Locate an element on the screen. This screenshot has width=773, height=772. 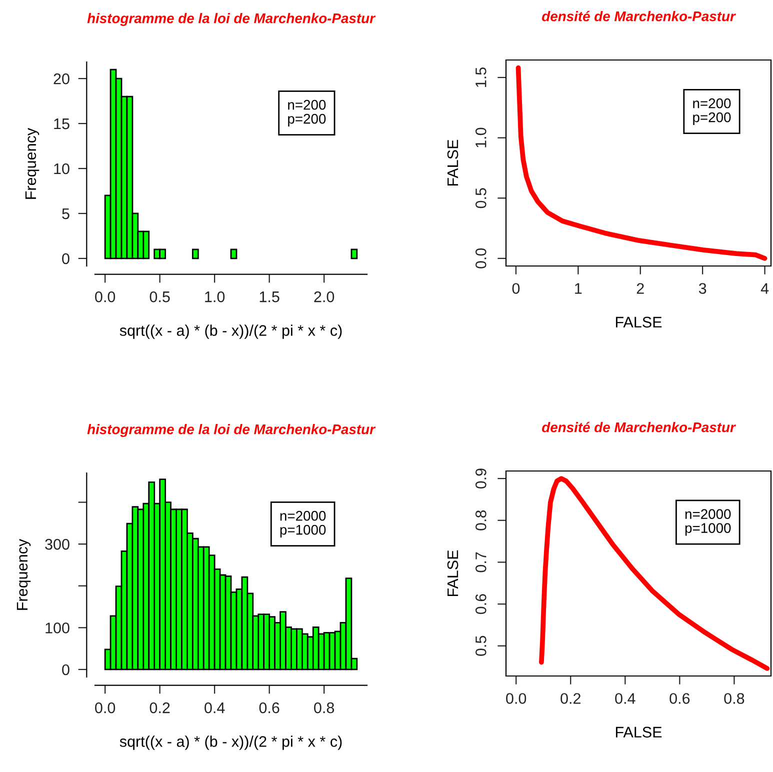
y-tick-label: 0.7 is located at coordinates (480, 562).